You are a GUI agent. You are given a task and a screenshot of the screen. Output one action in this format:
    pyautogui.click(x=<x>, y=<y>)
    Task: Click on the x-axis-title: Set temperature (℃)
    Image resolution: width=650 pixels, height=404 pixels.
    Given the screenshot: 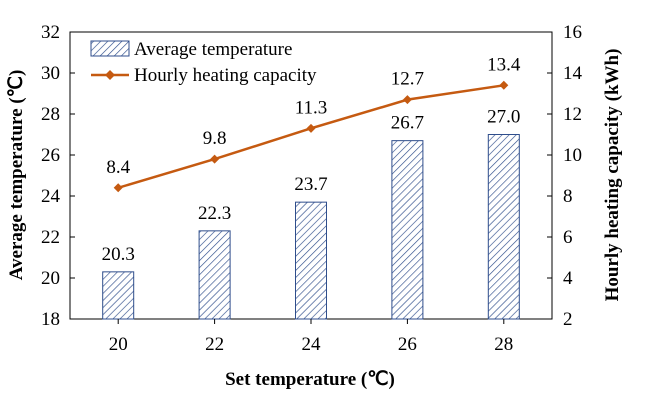 What is the action you would take?
    pyautogui.click(x=310, y=379)
    